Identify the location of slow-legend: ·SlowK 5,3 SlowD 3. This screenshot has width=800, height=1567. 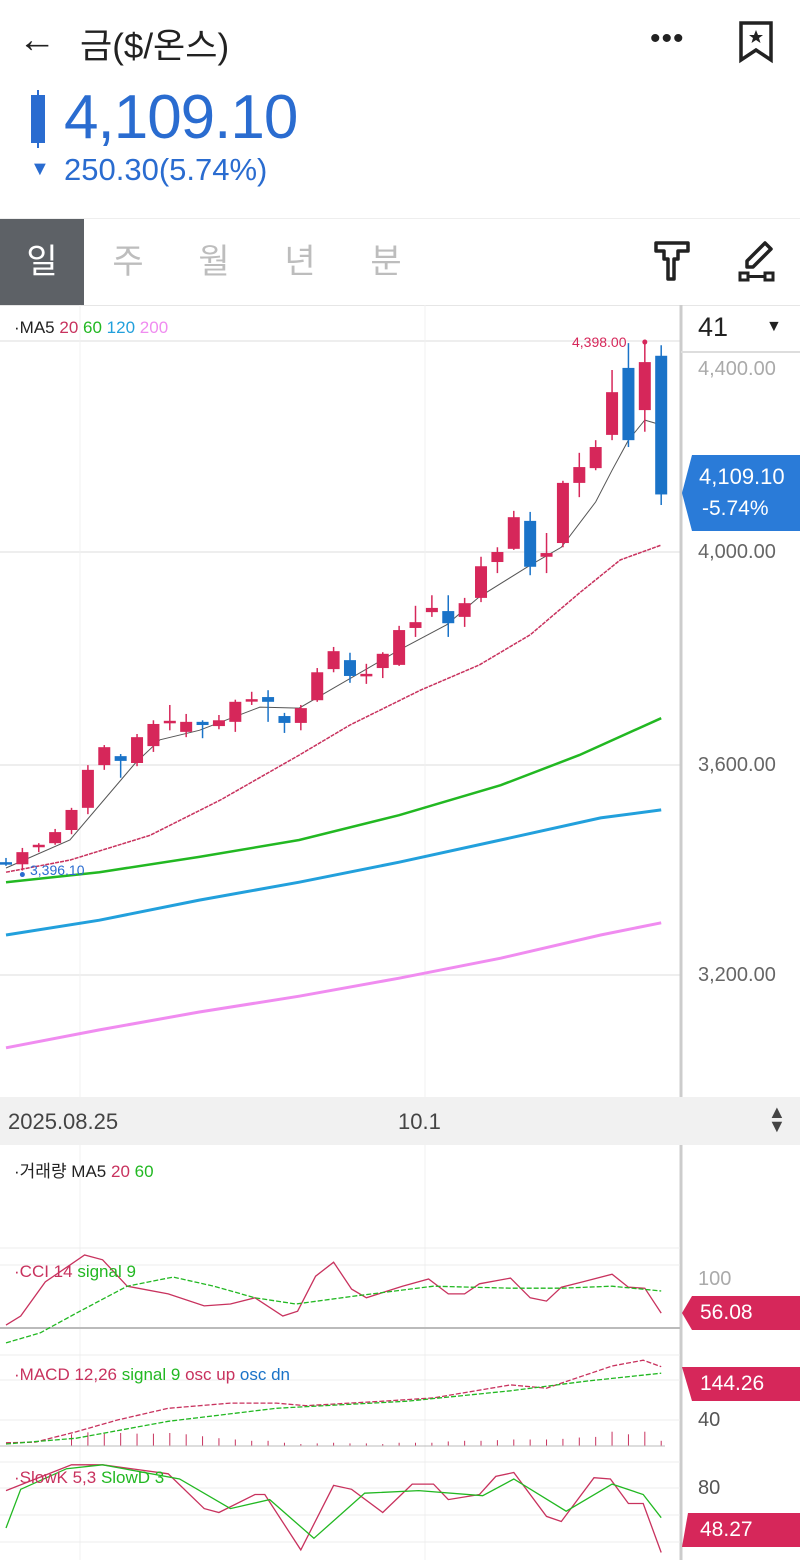
(89, 1478).